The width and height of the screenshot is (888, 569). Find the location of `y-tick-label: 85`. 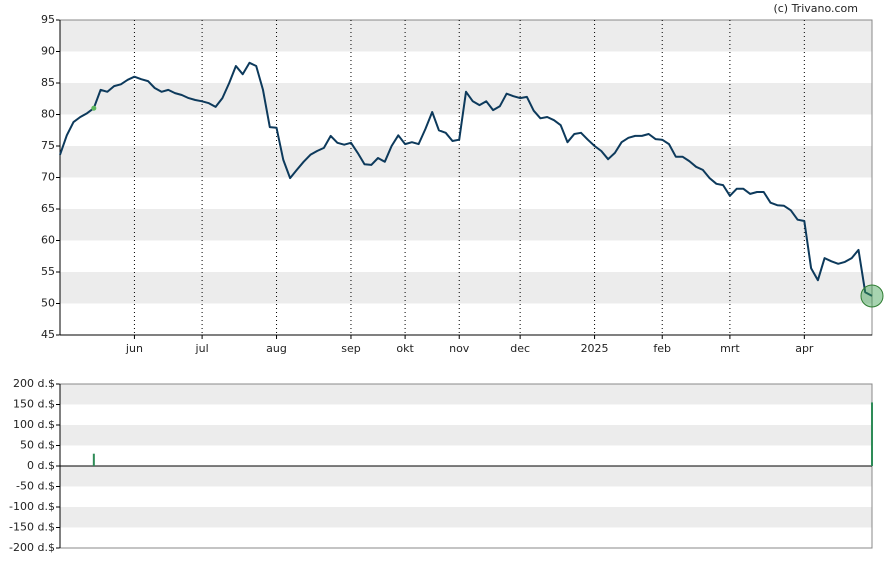

y-tick-label: 85 is located at coordinates (48, 82).